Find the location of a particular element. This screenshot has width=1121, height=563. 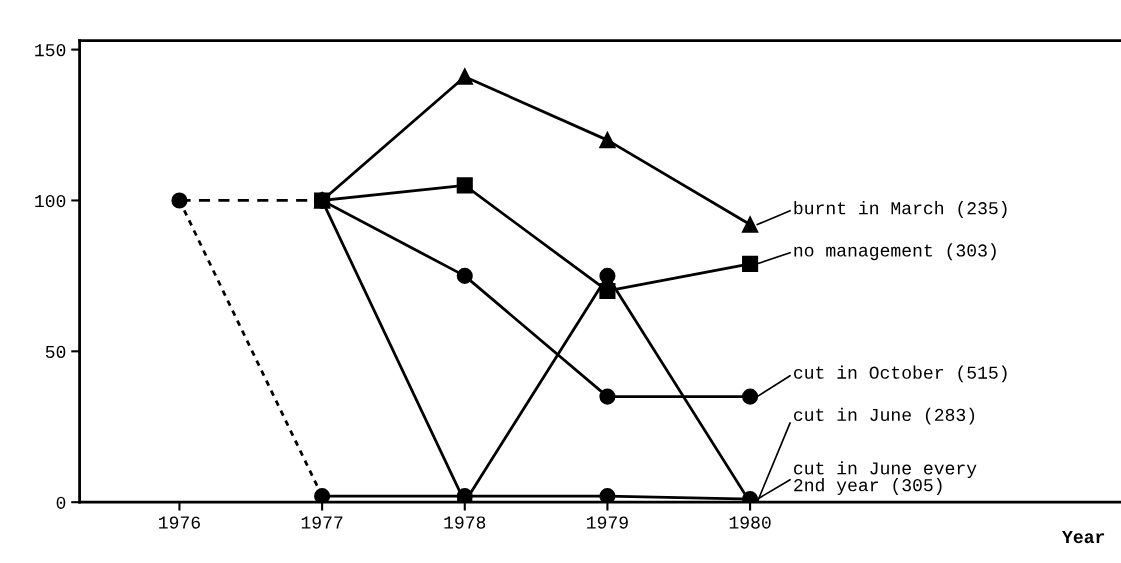

legend-label: cut in October (515) is located at coordinates (900, 374).